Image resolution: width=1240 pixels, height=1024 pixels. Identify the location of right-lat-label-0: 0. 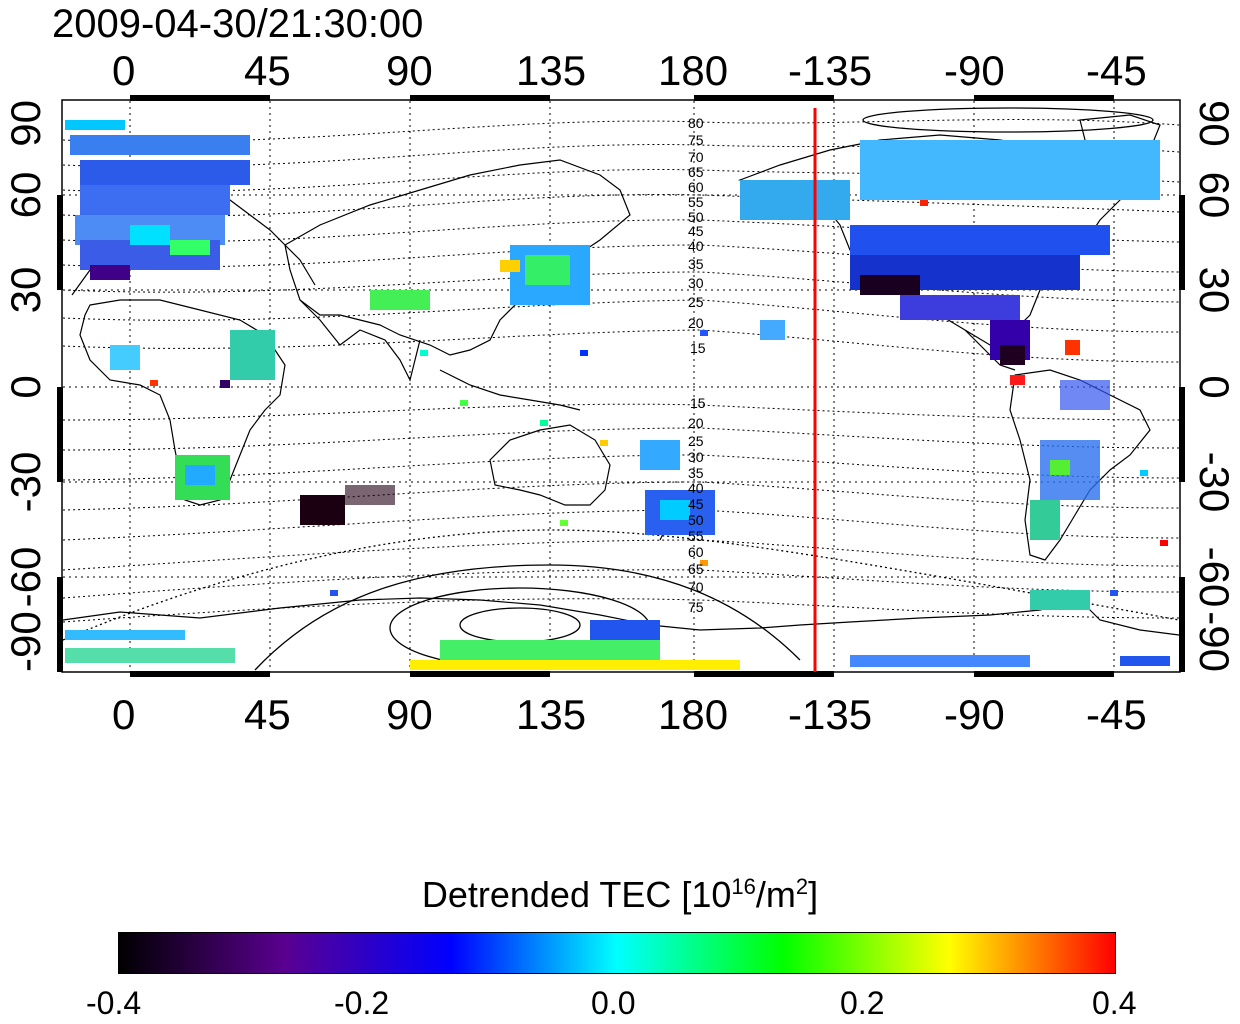
(1214, 386).